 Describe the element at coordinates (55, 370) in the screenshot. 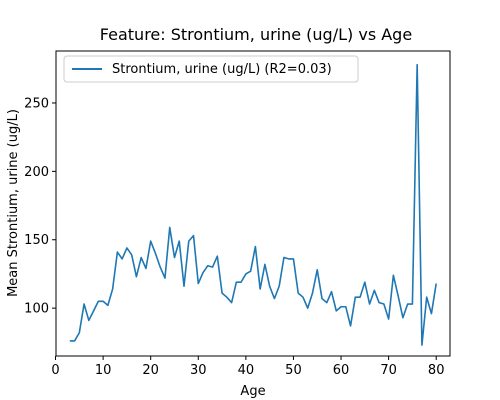

I see `x-tick-label: 0` at that location.